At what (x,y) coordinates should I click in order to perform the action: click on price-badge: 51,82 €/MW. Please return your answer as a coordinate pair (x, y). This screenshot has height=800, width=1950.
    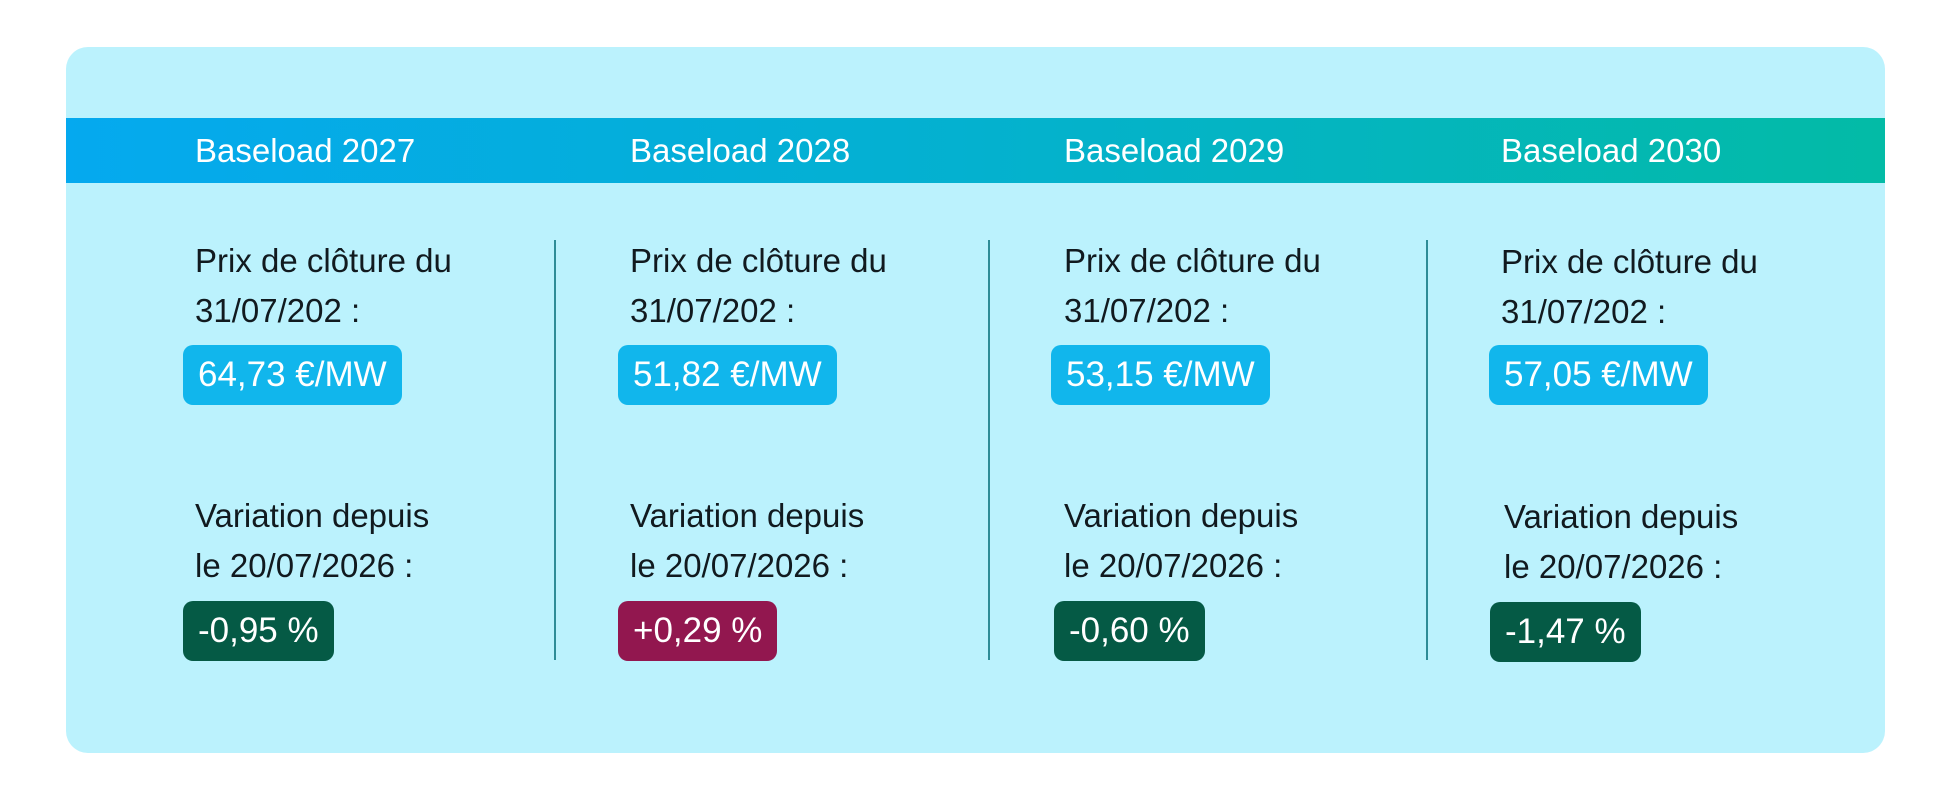
    Looking at the image, I should click on (727, 375).